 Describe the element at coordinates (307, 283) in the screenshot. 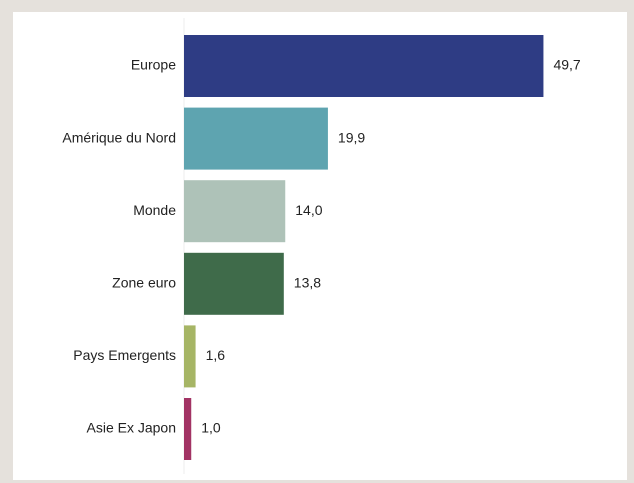

I see `value-label-3: 13,8` at that location.